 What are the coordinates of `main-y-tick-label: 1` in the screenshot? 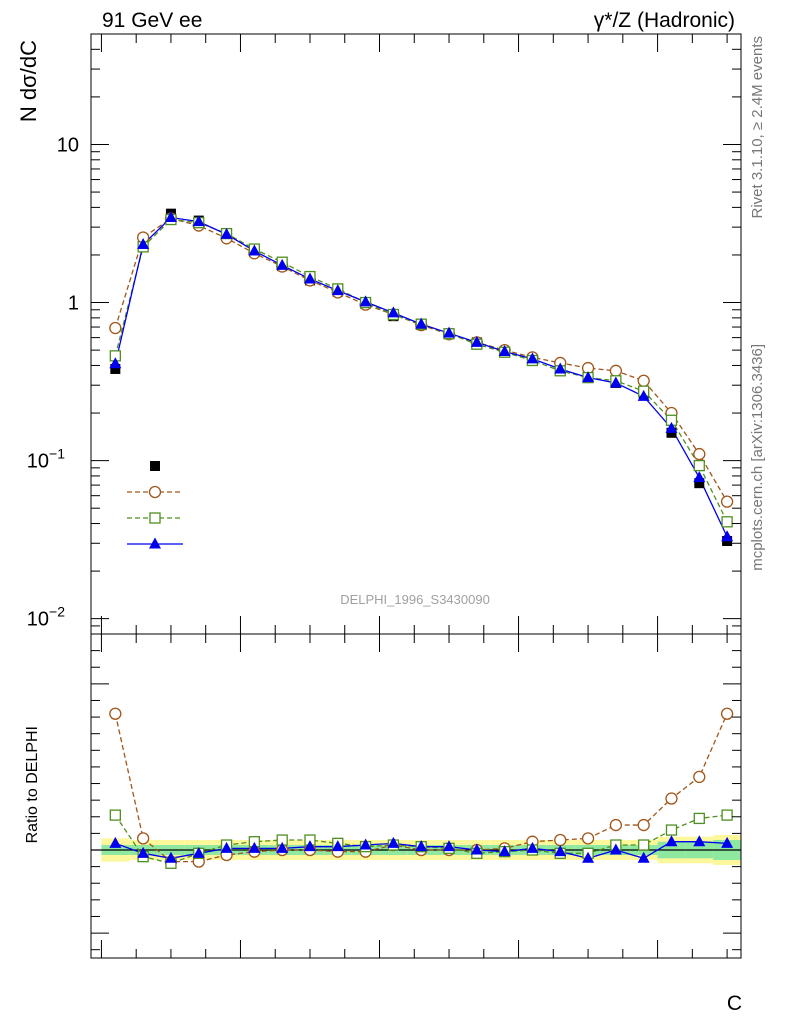 It's located at (73, 304).